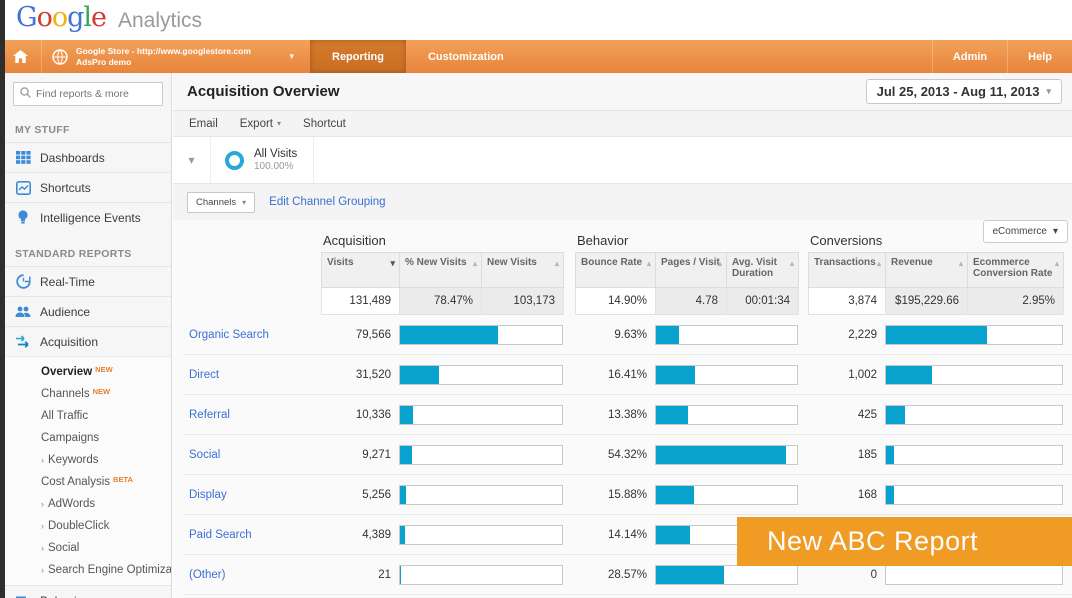  Describe the element at coordinates (234, 160) in the screenshot. I see `segment-donut-icon` at that location.